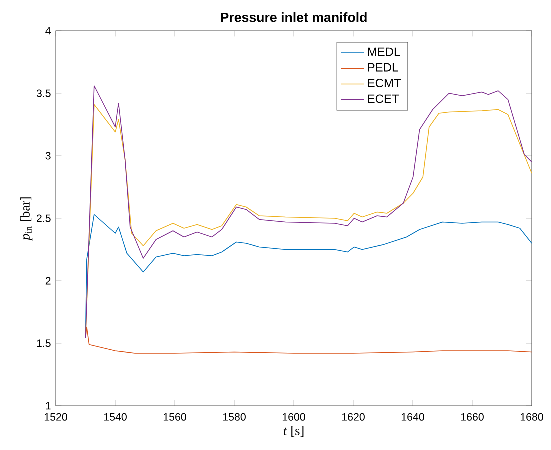 The height and width of the screenshot is (450, 551). Describe the element at coordinates (384, 99) in the screenshot. I see `legend-label: ECET` at that location.